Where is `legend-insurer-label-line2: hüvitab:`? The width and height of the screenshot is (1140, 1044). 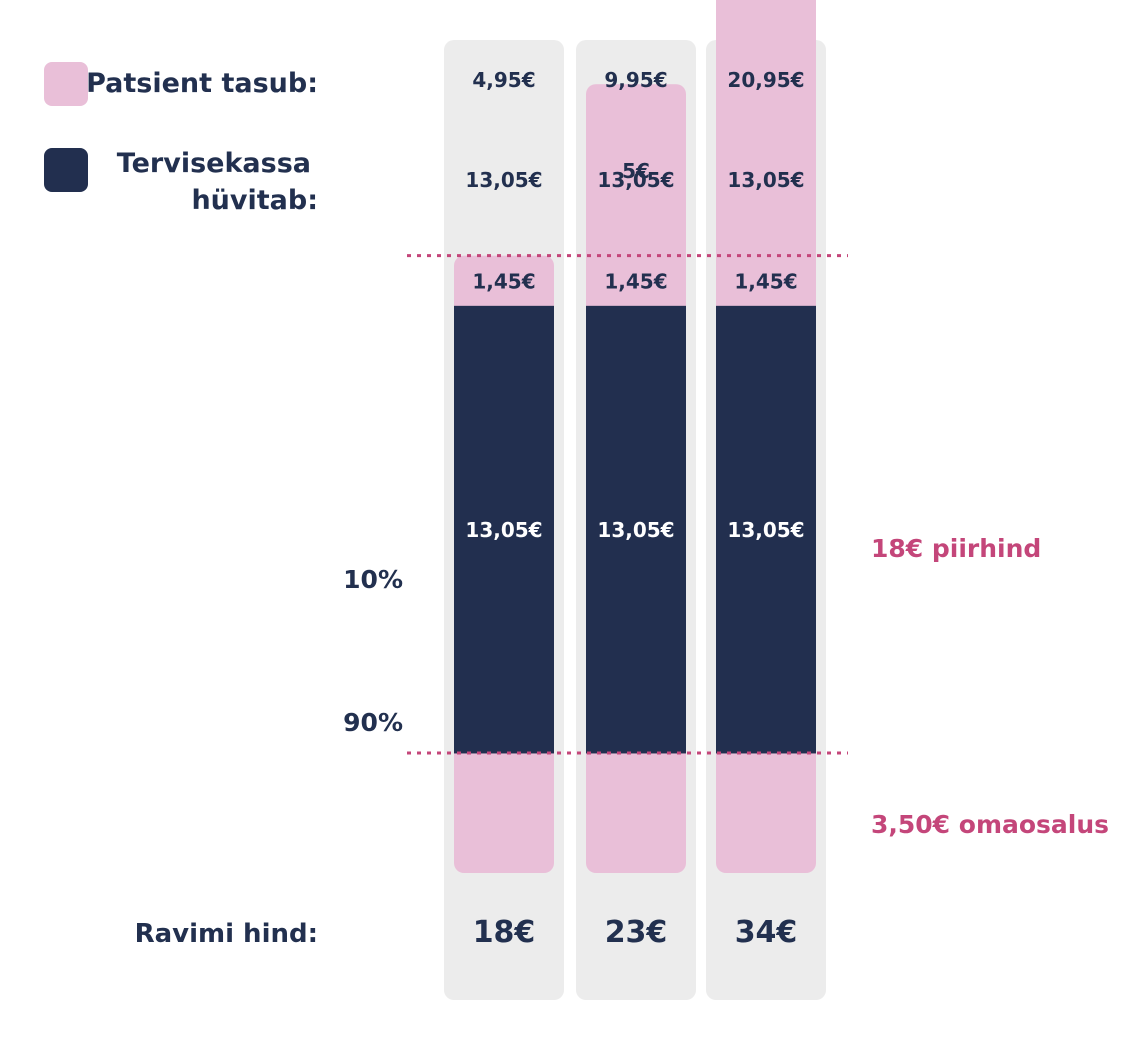 legend-insurer-label-line2: hüvitab: is located at coordinates (254, 200).